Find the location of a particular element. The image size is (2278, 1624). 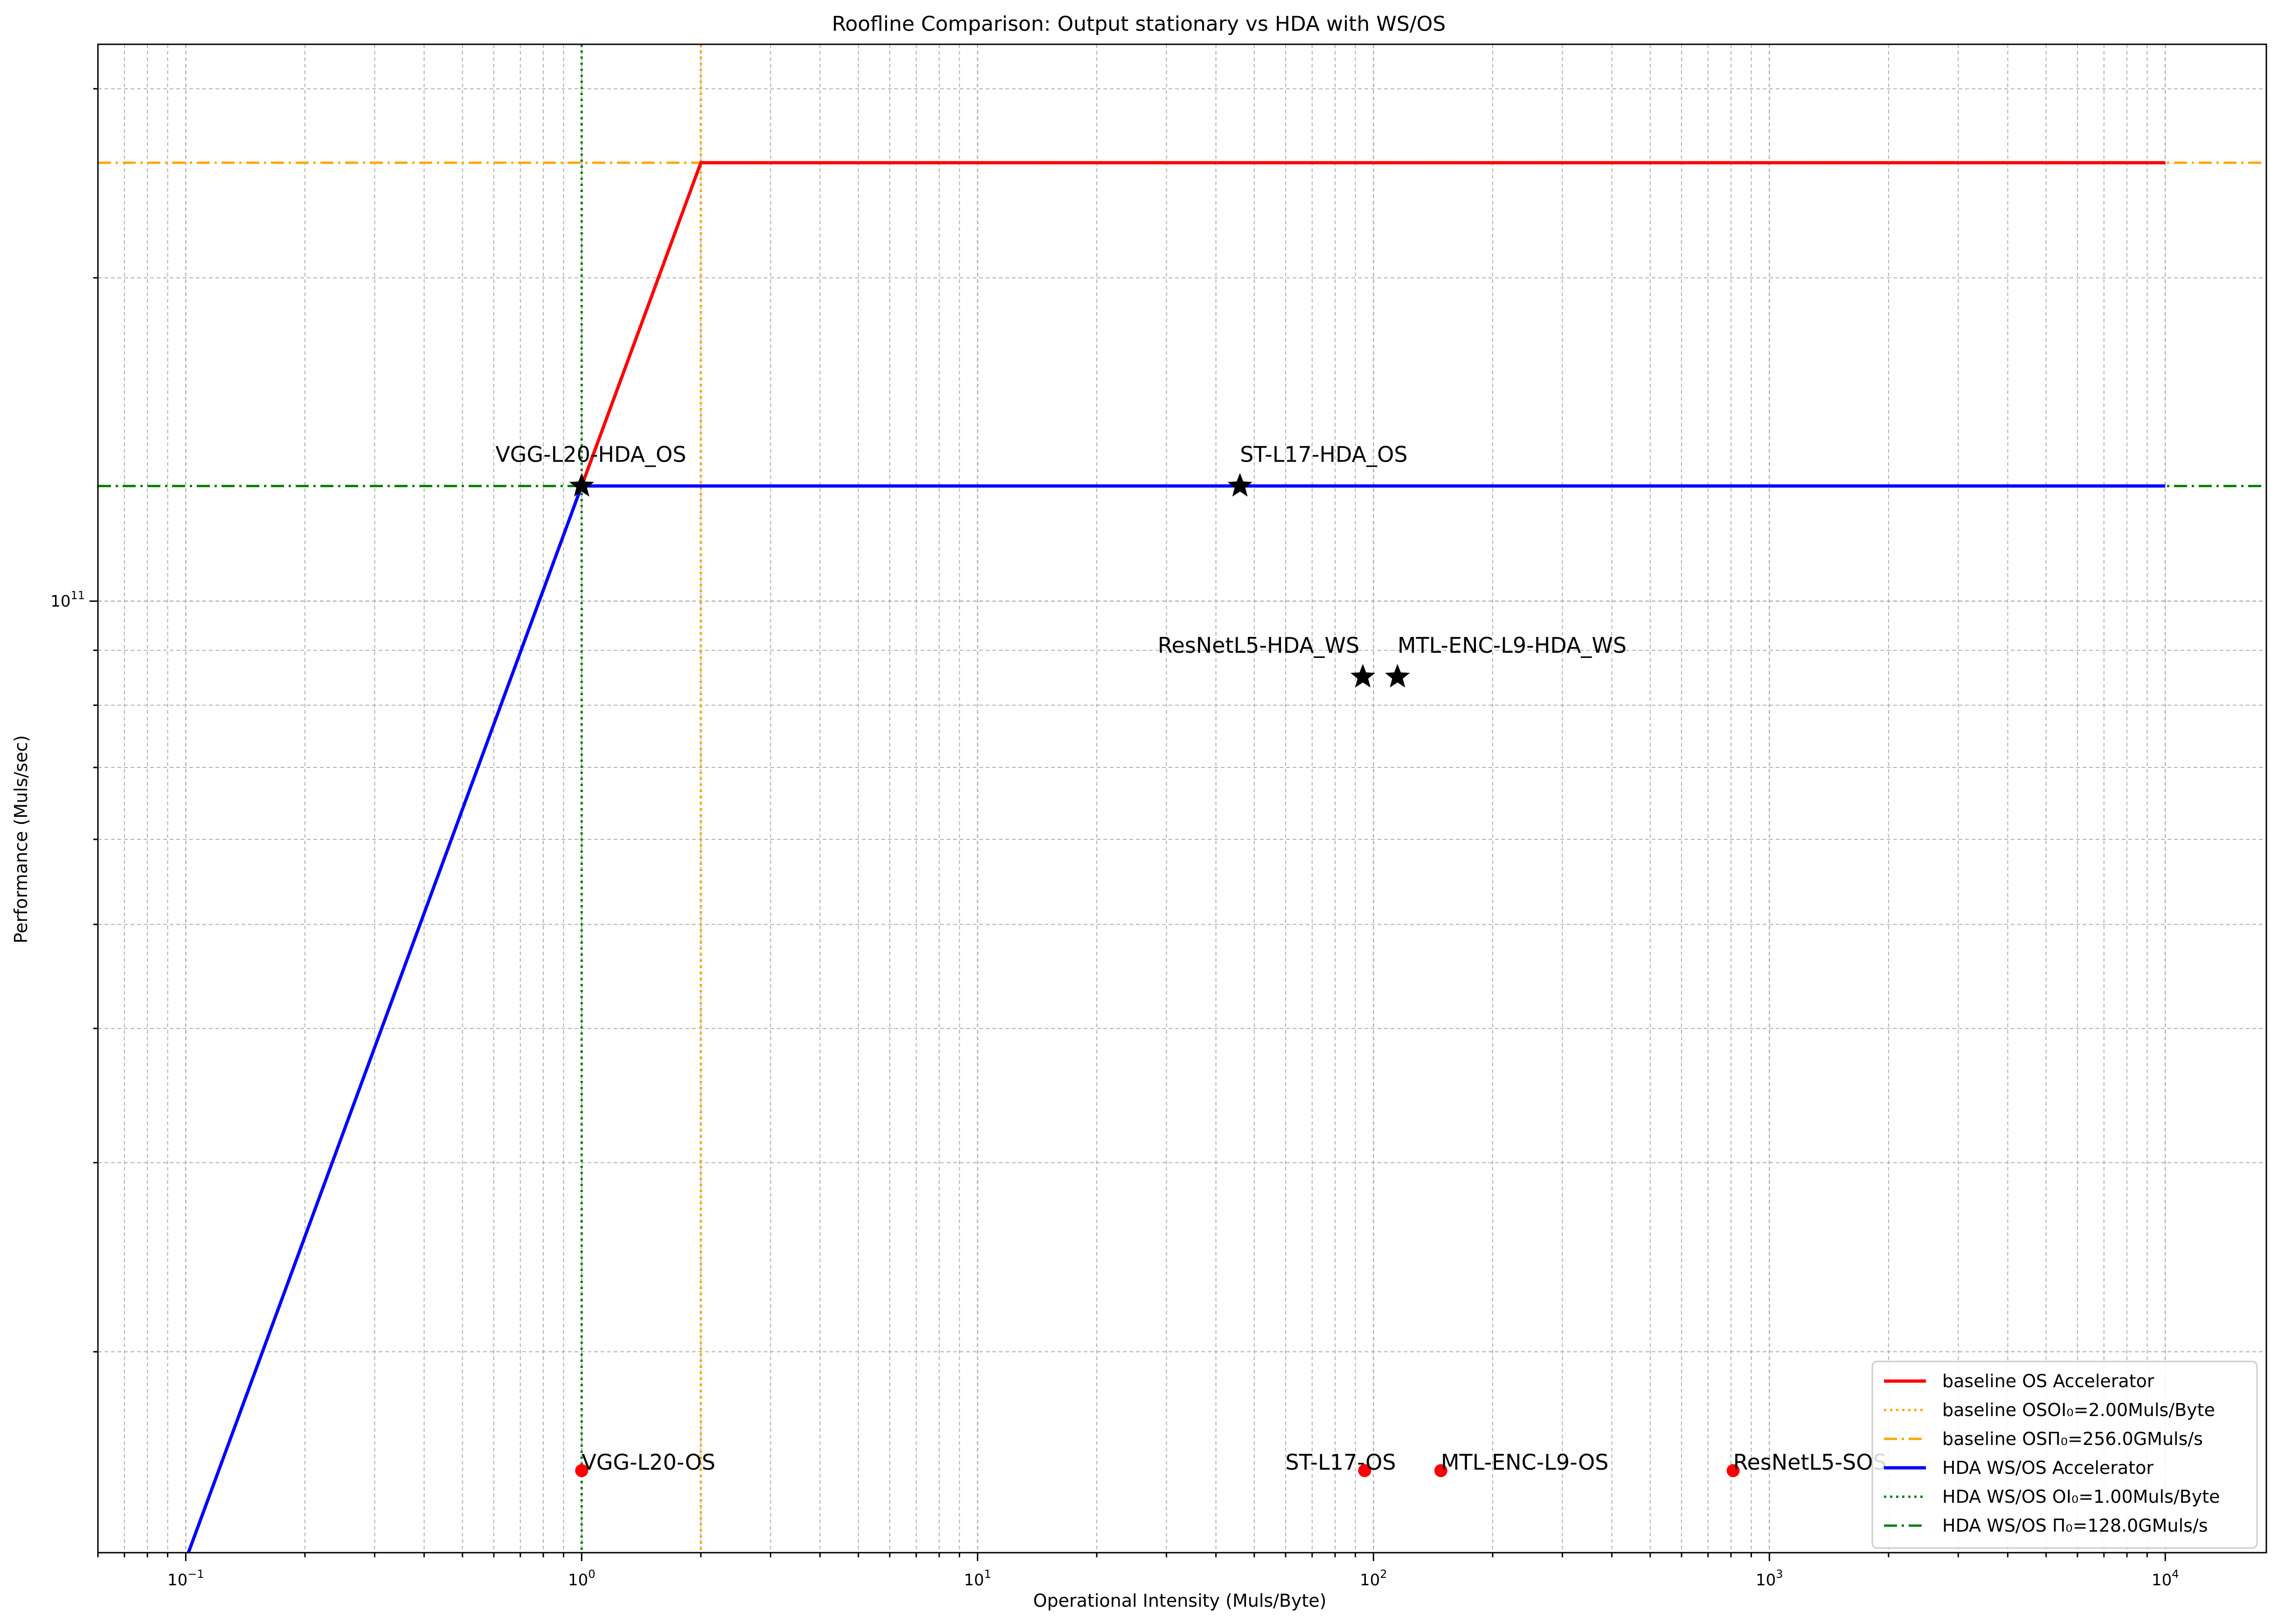

hda-point-label: VGG-L20-HDA_OS is located at coordinates (590, 454).